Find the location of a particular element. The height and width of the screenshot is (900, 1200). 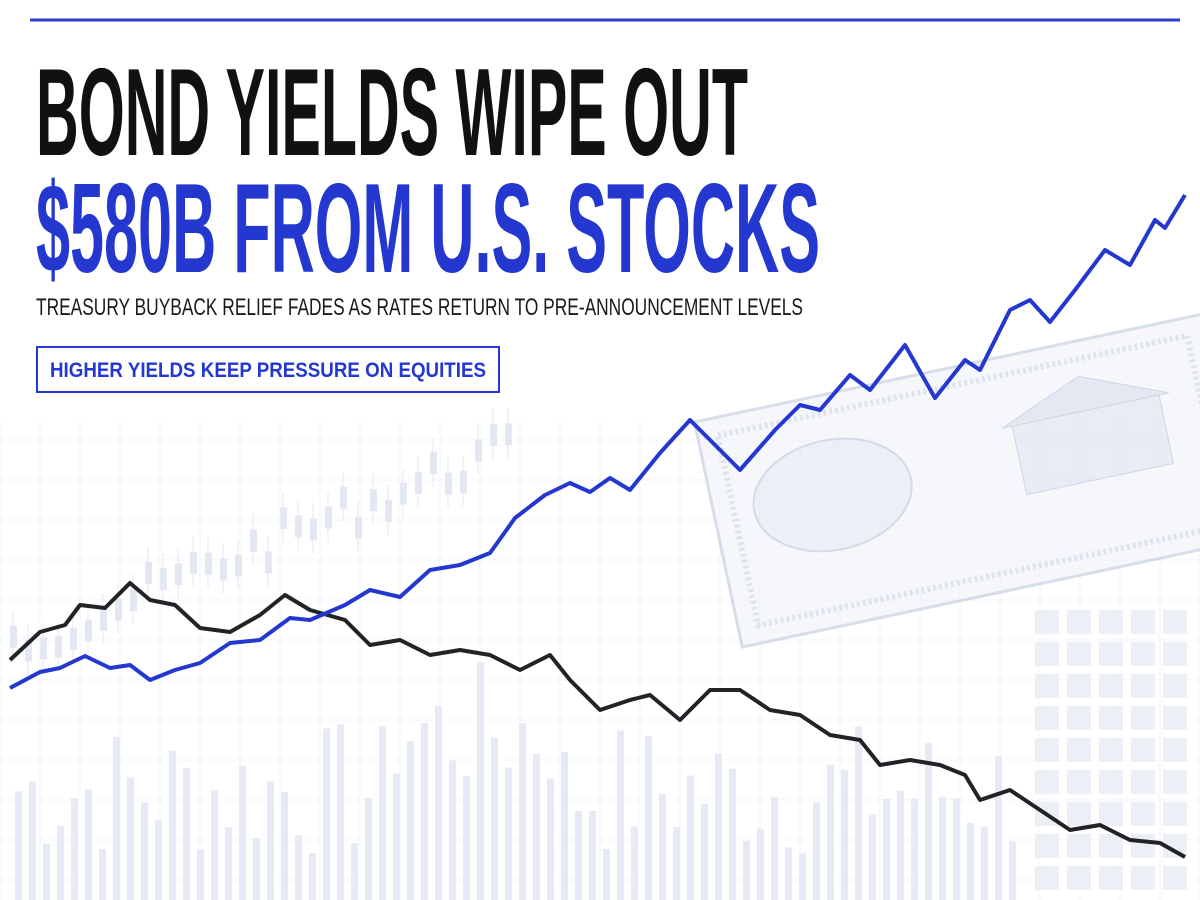

banknote-roof is located at coordinates (1085, 402).